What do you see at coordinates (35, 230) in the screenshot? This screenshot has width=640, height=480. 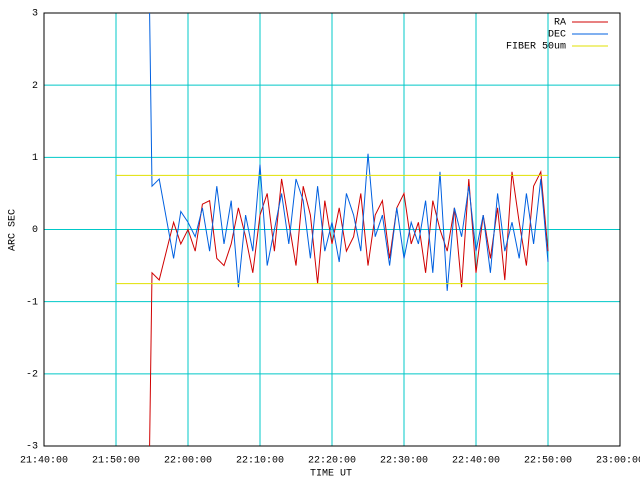 I see `y-tick-label: 0` at bounding box center [35, 230].